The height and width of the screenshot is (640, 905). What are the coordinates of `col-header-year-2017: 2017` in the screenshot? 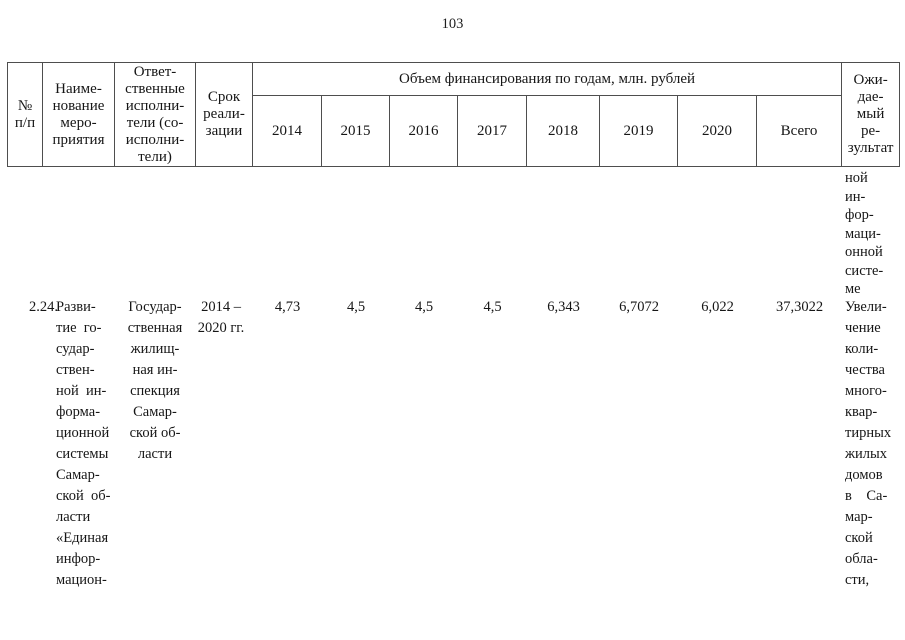 It's located at (492, 131).